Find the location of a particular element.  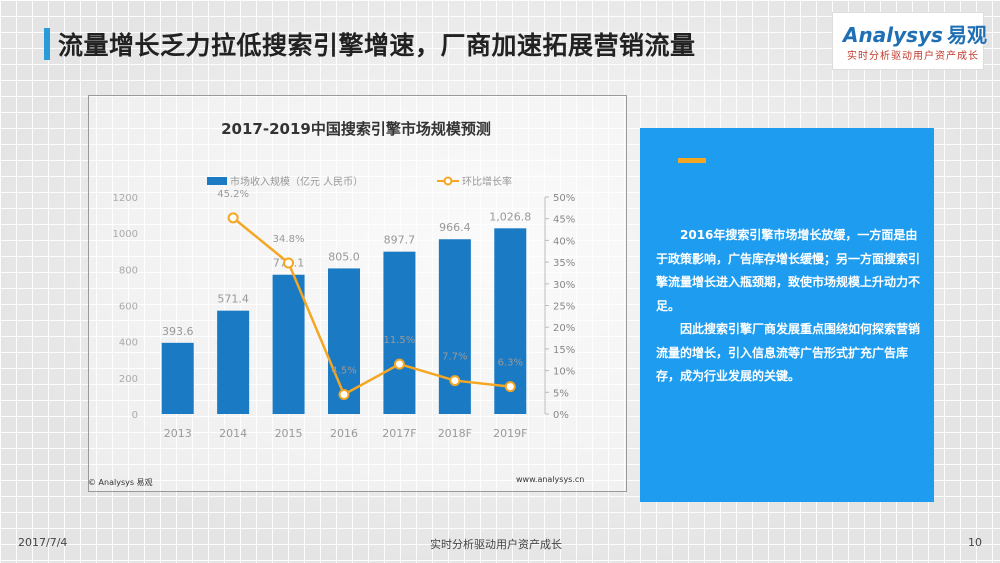

y-left-tick-label: 200 is located at coordinates (128, 379).